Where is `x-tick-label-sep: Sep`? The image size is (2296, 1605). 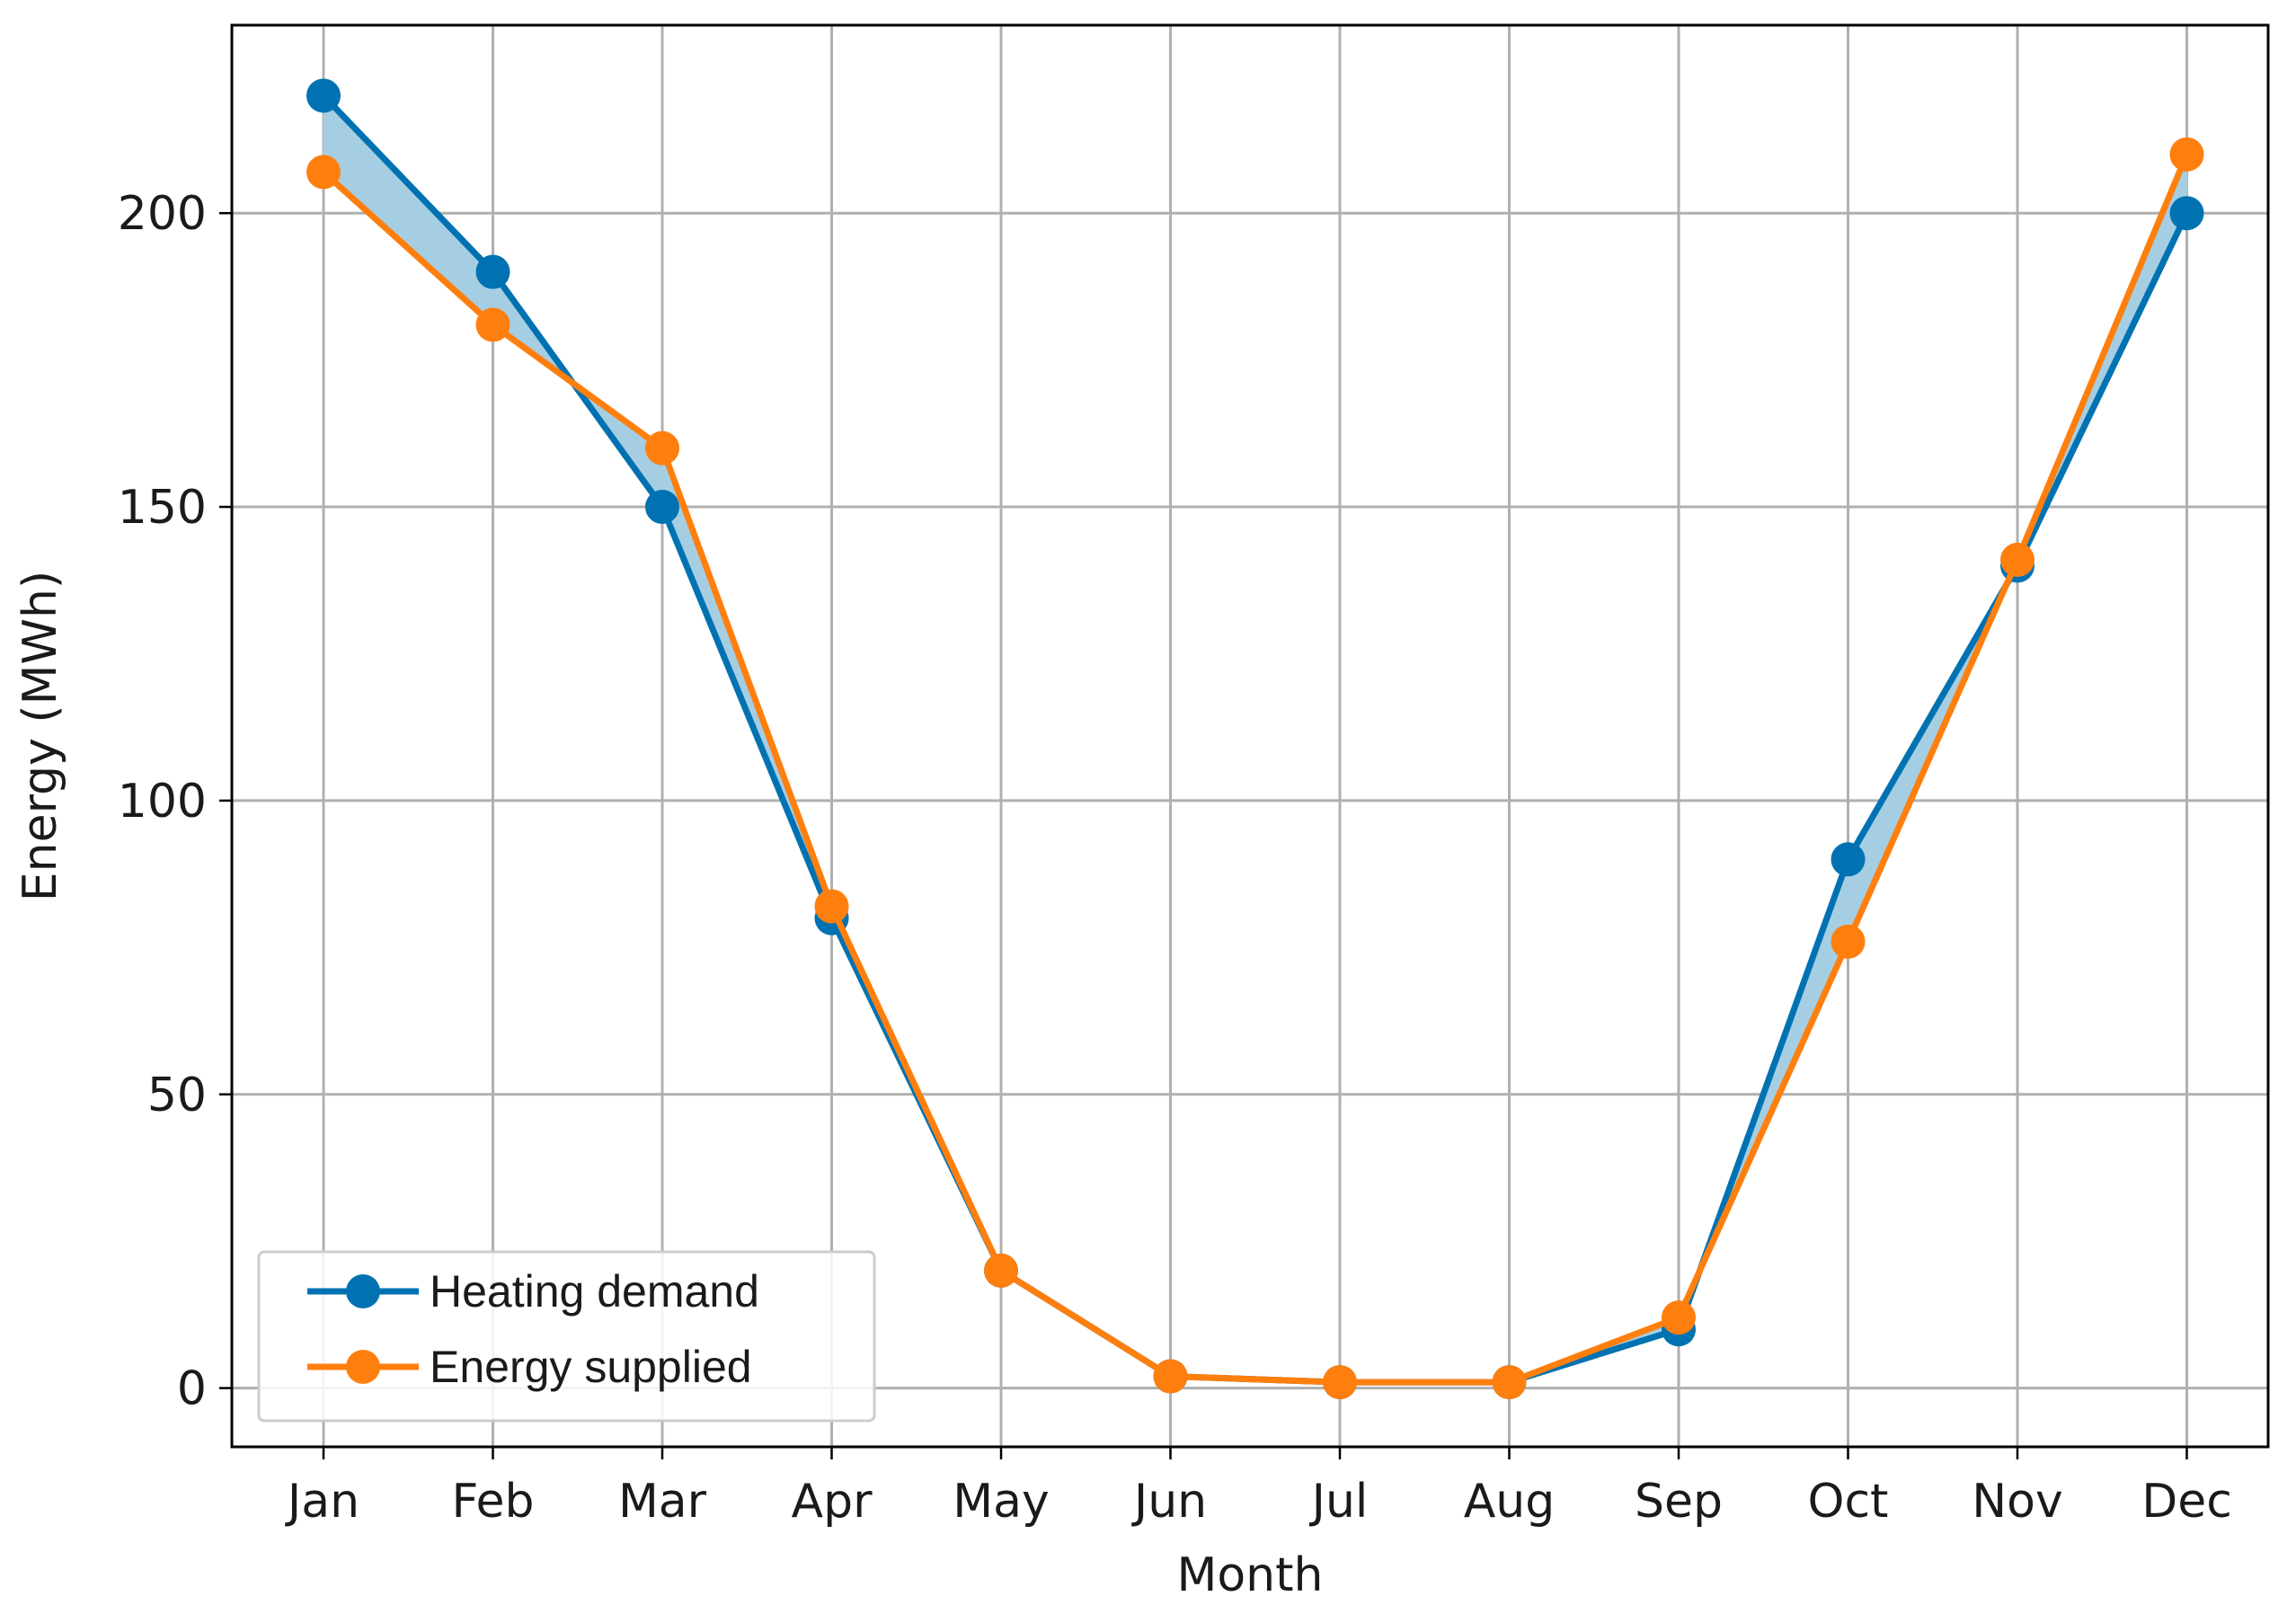 x-tick-label-sep: Sep is located at coordinates (1679, 1502).